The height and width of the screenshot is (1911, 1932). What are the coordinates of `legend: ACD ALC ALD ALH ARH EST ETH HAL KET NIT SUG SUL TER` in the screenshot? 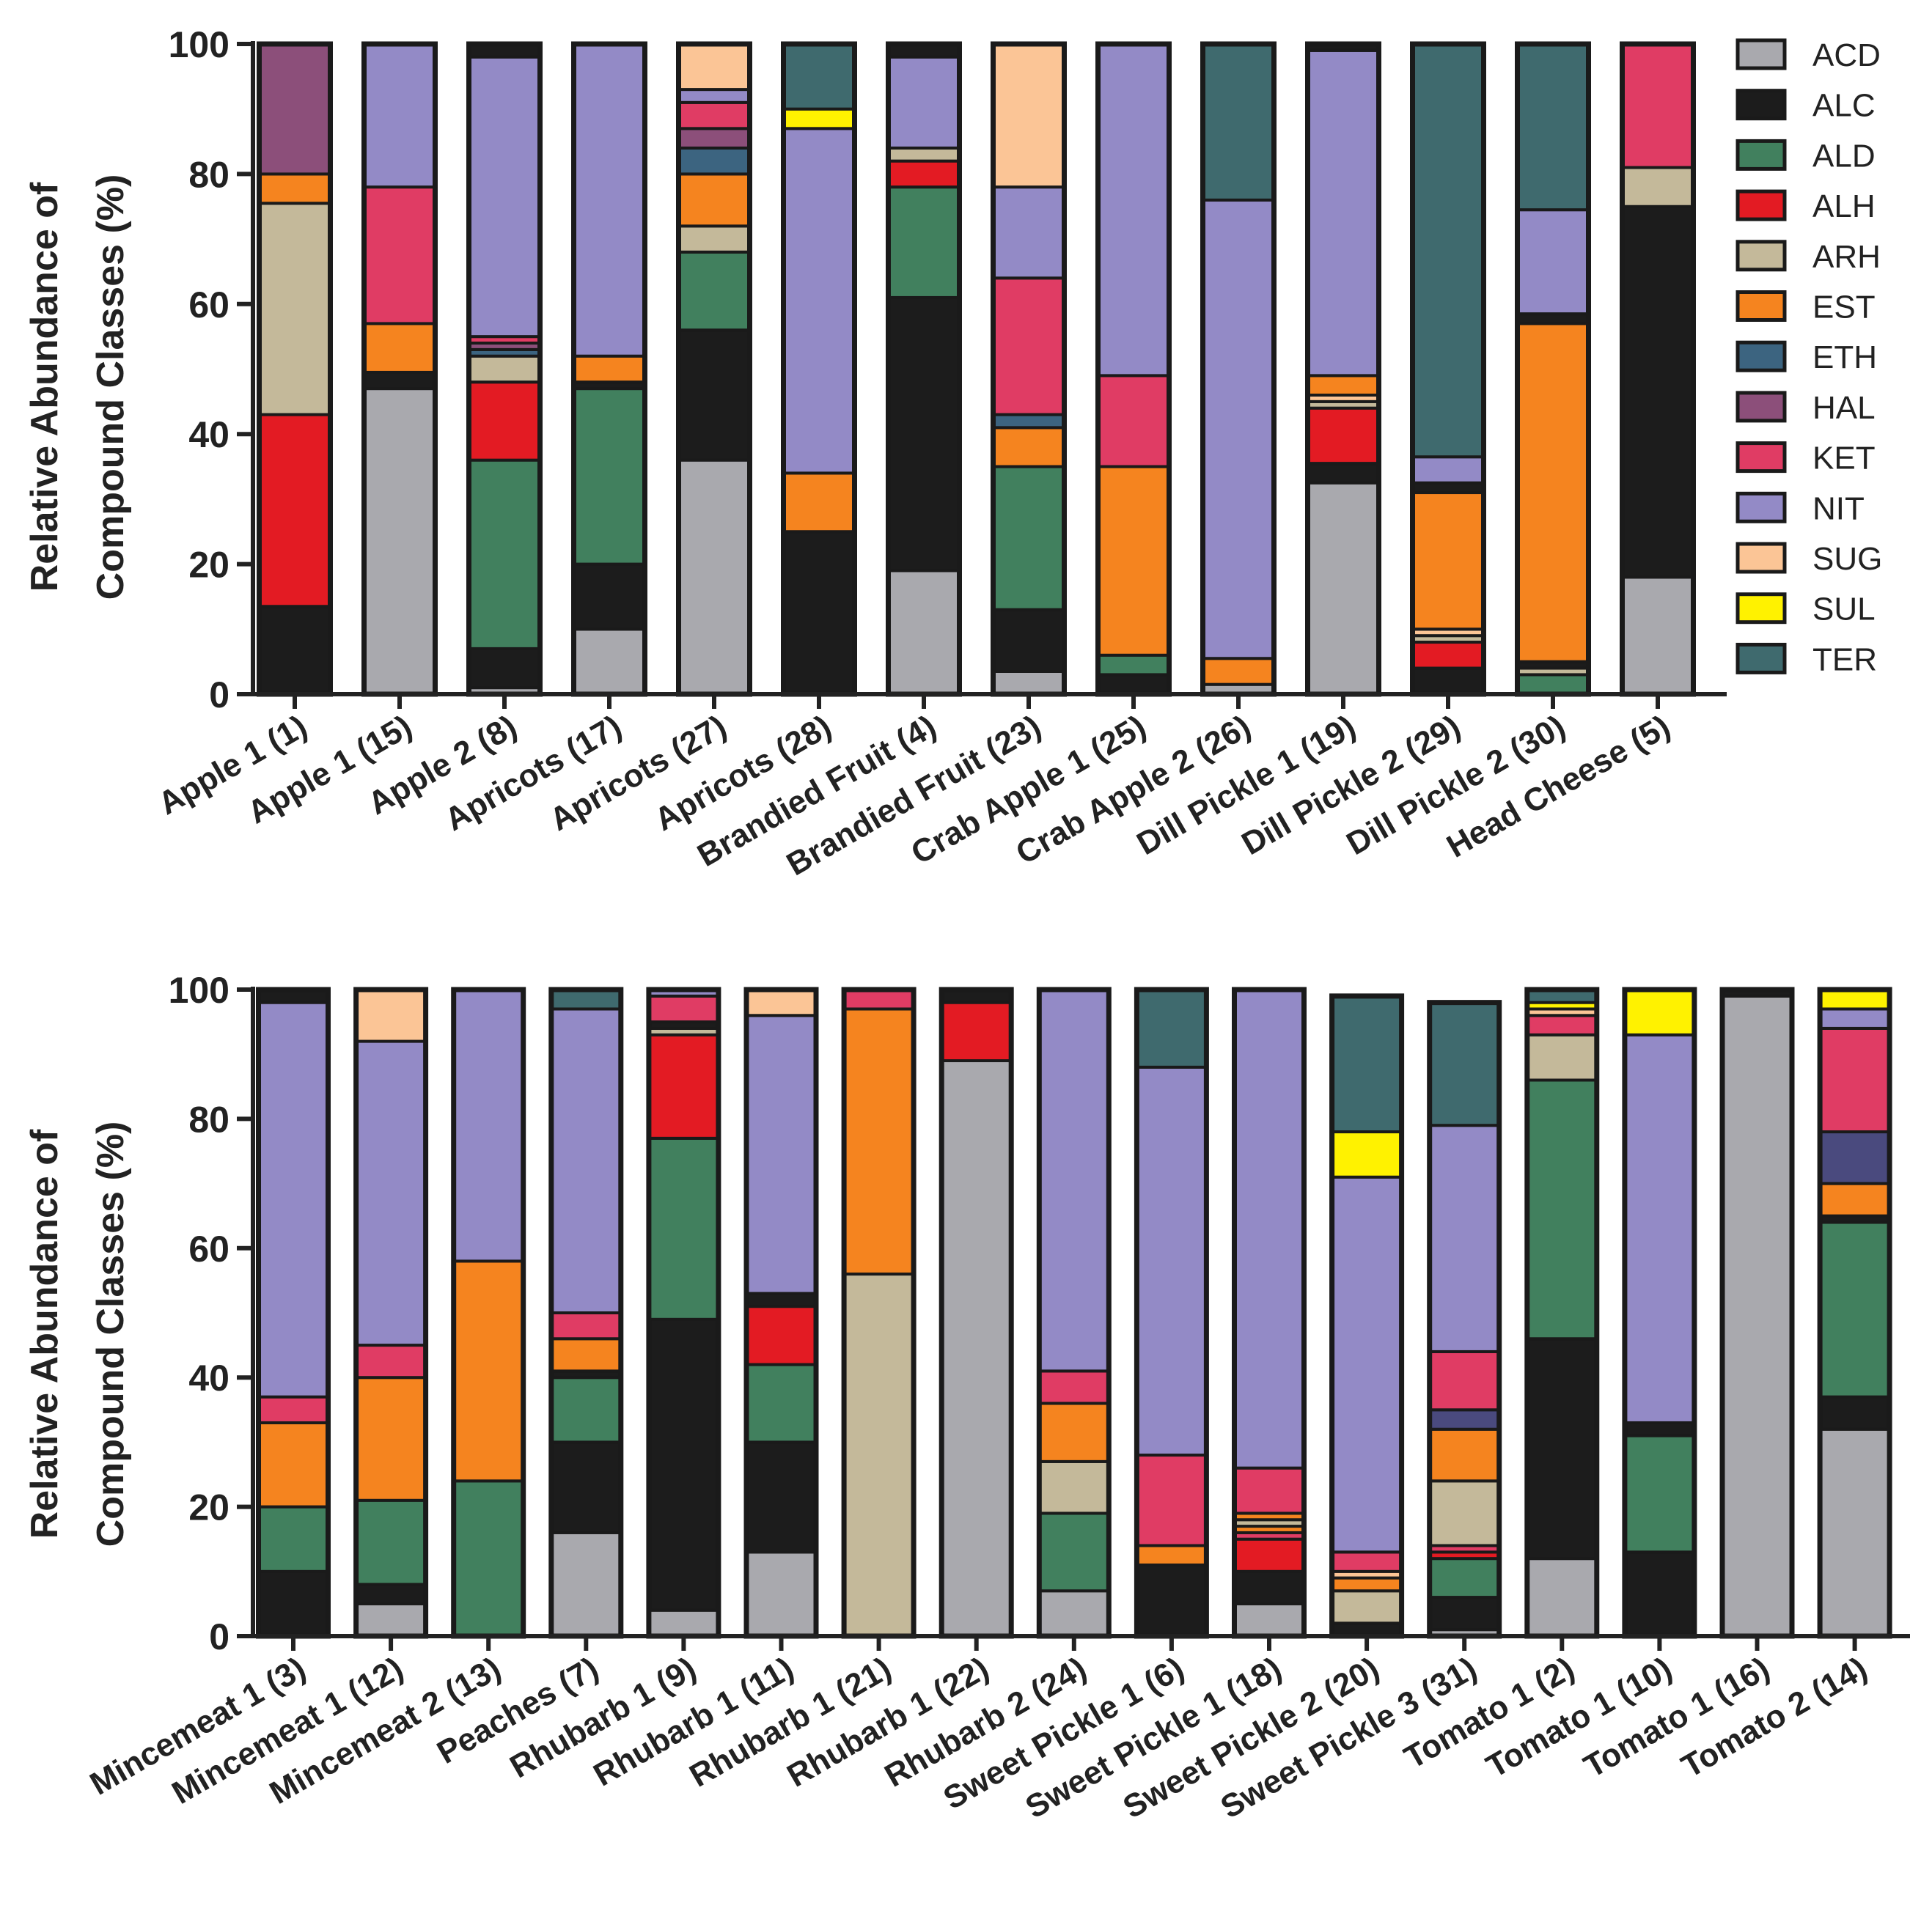 It's located at (1809, 357).